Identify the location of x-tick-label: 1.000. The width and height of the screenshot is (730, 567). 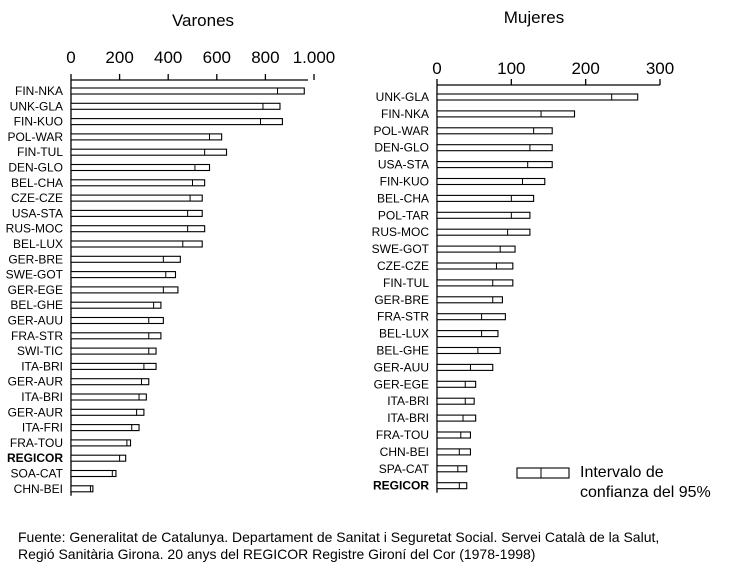
(314, 57).